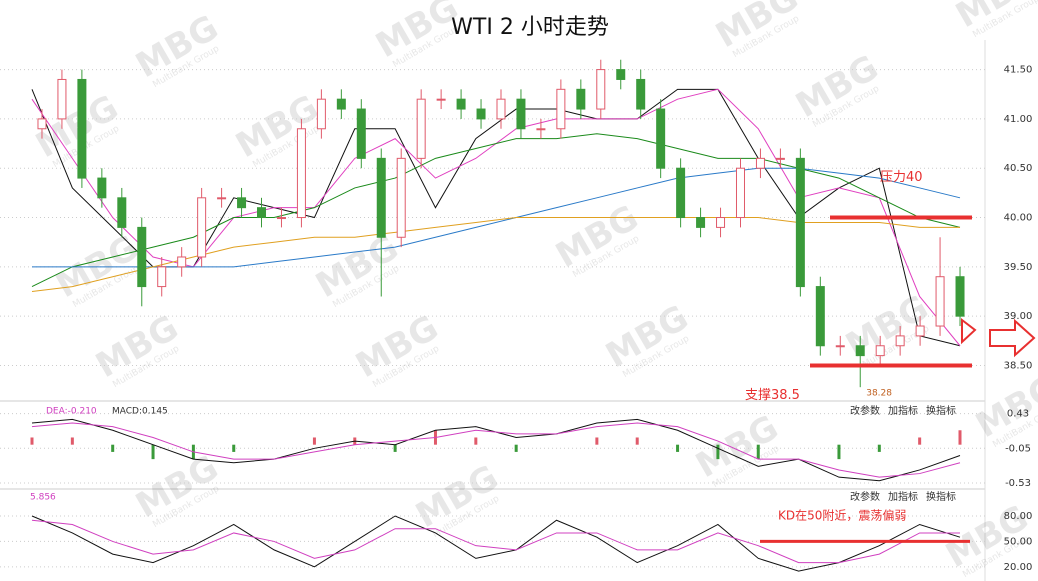 This screenshot has height=581, width=1038. What do you see at coordinates (1018, 567) in the screenshot?
I see `y-tick-label: 20.00` at bounding box center [1018, 567].